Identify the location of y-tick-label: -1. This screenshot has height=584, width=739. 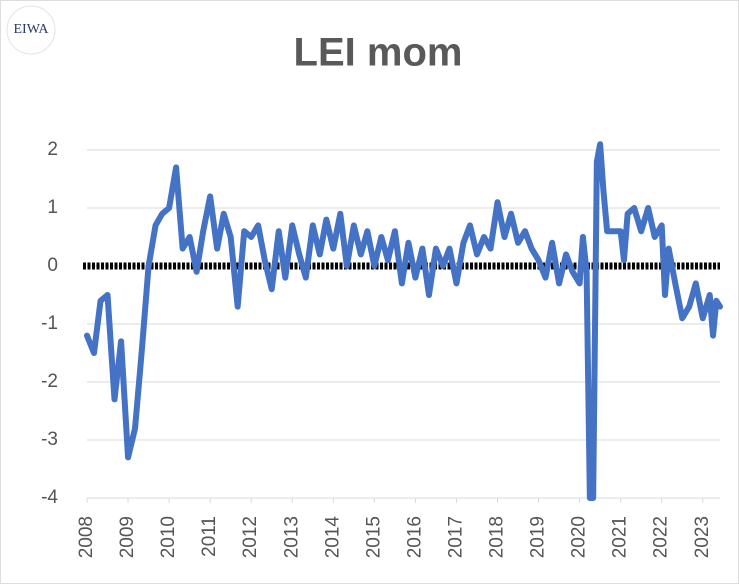
(49, 323).